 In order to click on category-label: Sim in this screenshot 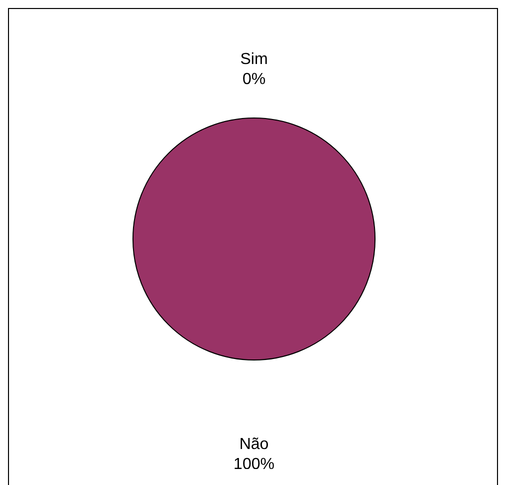, I will do `click(254, 59)`.